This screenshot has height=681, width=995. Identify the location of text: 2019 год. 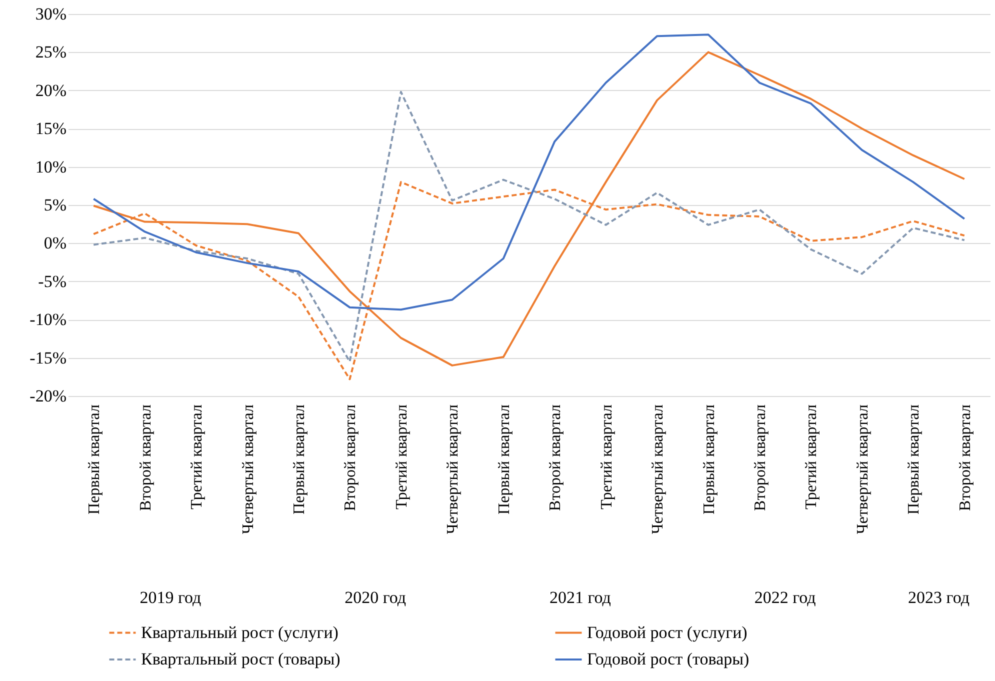
(170, 598).